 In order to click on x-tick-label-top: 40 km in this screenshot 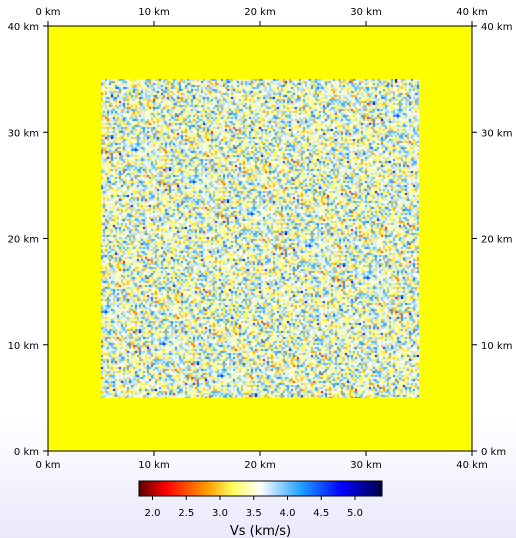, I will do `click(471, 12)`.